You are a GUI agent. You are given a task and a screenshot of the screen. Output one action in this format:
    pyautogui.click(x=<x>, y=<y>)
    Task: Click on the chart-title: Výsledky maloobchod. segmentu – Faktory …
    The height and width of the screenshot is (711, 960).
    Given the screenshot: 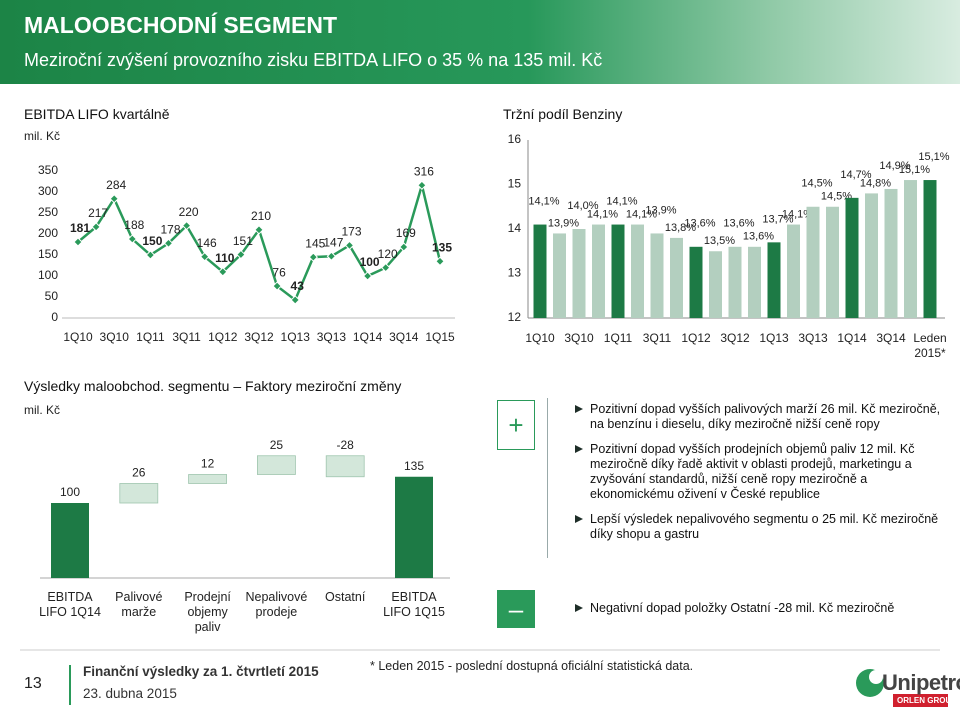 What is the action you would take?
    pyautogui.click(x=213, y=386)
    